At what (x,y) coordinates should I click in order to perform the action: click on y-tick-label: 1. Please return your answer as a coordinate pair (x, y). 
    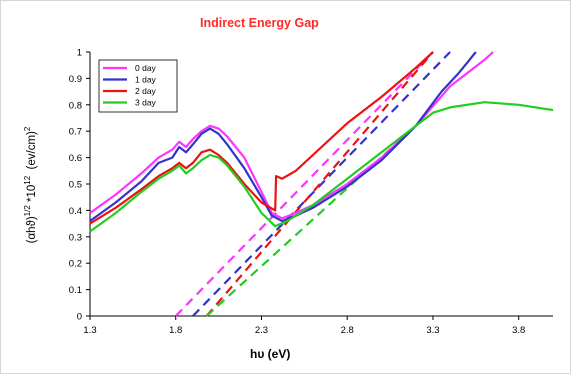
    Looking at the image, I should click on (79, 53).